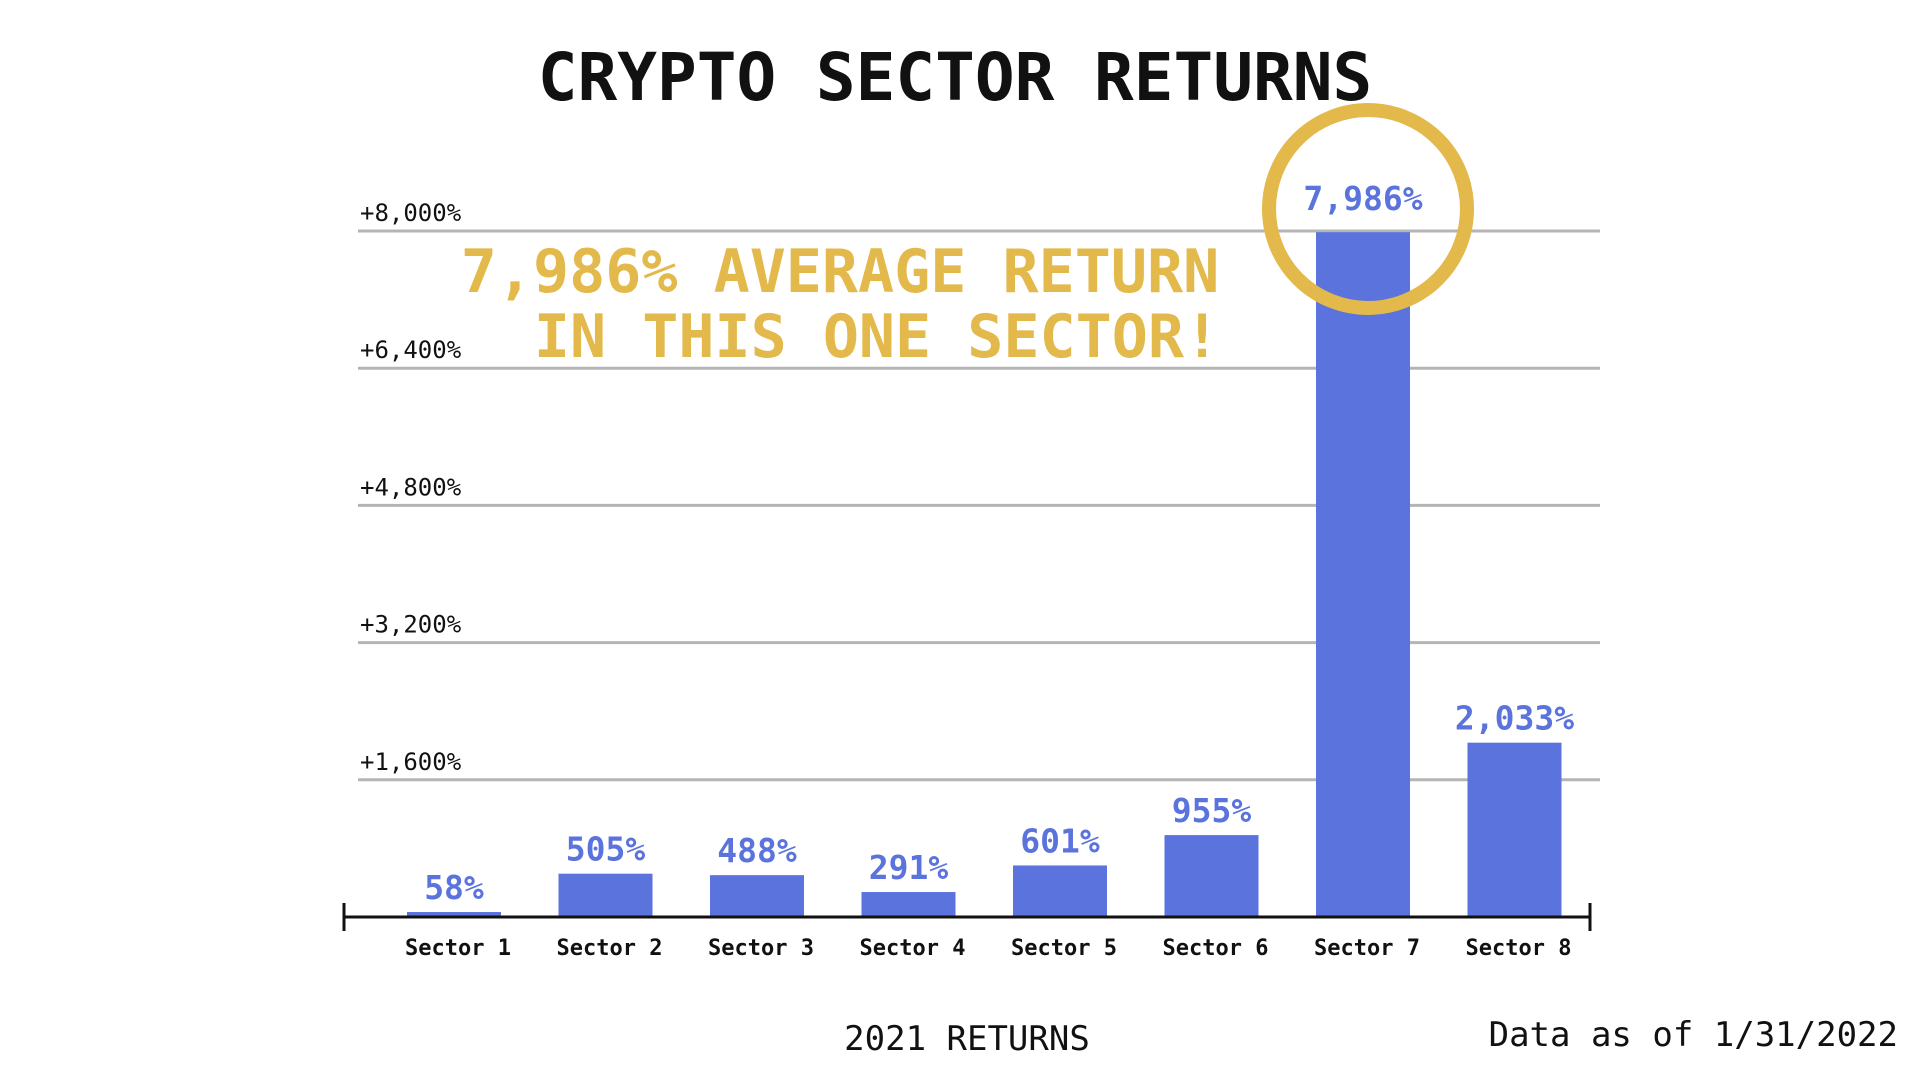 Image resolution: width=1920 pixels, height=1080 pixels. Describe the element at coordinates (606, 849) in the screenshot. I see `data-label: 505%` at that location.